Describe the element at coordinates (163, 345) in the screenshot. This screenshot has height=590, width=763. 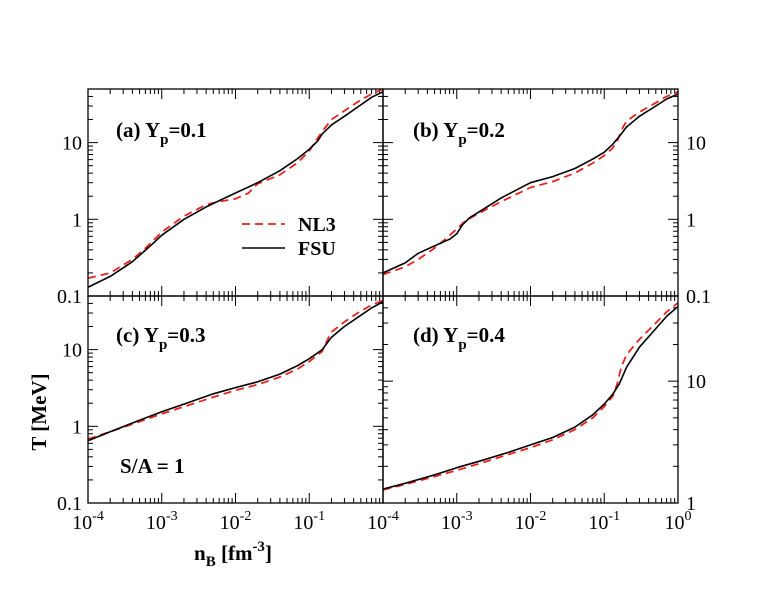
I see `panel-c-label-sub: p` at that location.